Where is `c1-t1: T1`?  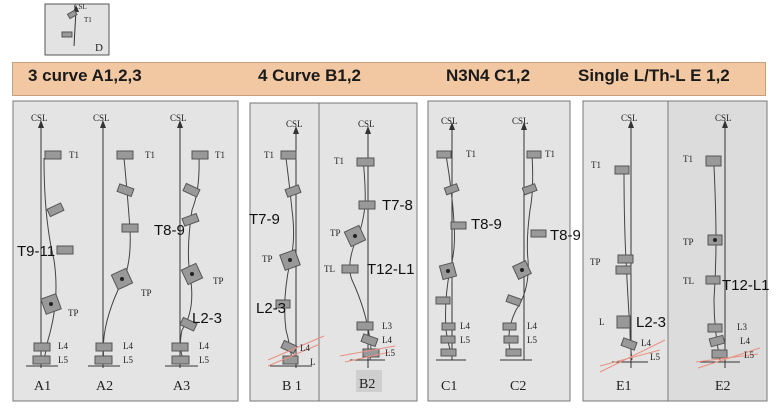
c1-t1: T1 is located at coordinates (471, 154).